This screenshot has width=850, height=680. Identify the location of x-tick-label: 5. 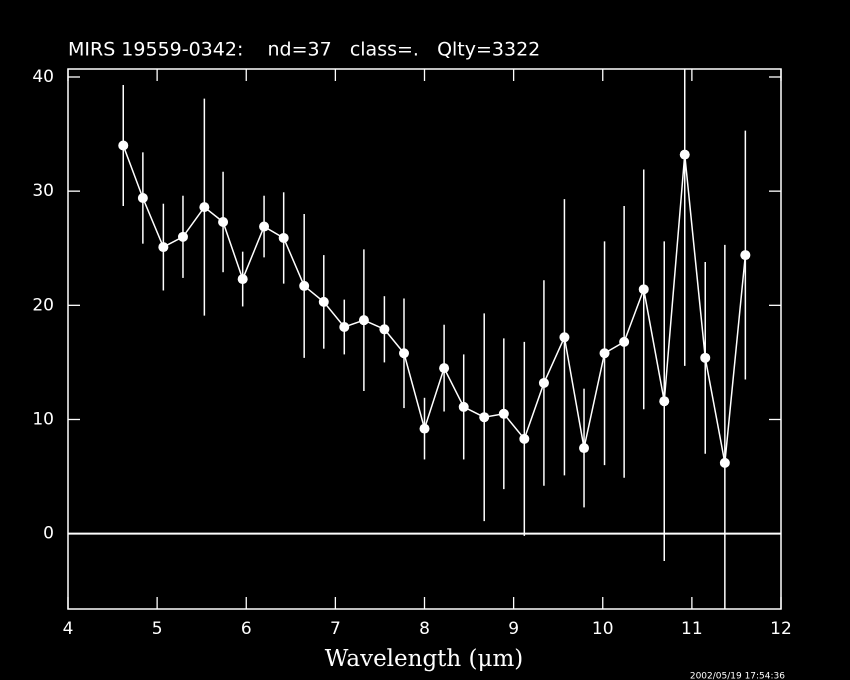
(157, 629).